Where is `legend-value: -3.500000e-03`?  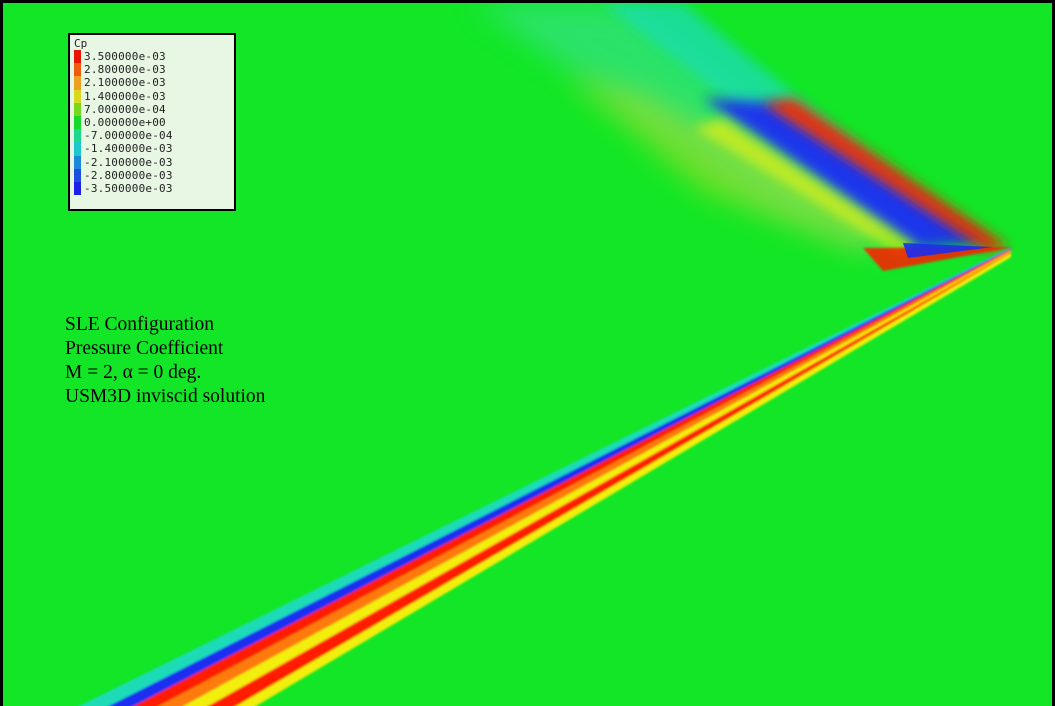 legend-value: -3.500000e-03 is located at coordinates (128, 188).